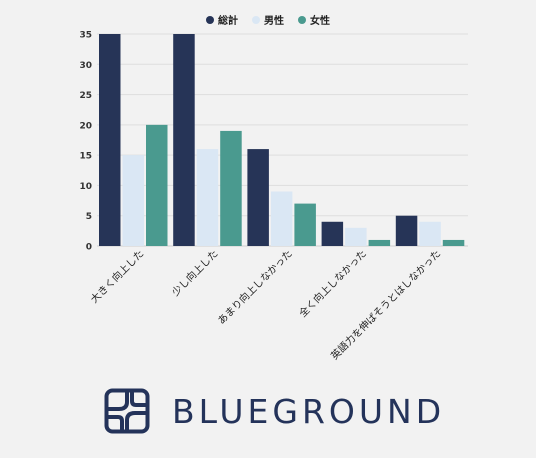  What do you see at coordinates (210, 19) in the screenshot?
I see `legend-swatch-total` at bounding box center [210, 19].